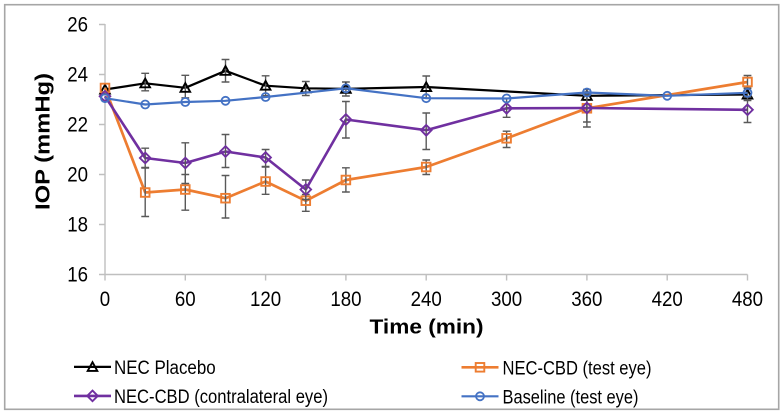  Describe the element at coordinates (426, 299) in the screenshot. I see `svg-text: 240` at that location.